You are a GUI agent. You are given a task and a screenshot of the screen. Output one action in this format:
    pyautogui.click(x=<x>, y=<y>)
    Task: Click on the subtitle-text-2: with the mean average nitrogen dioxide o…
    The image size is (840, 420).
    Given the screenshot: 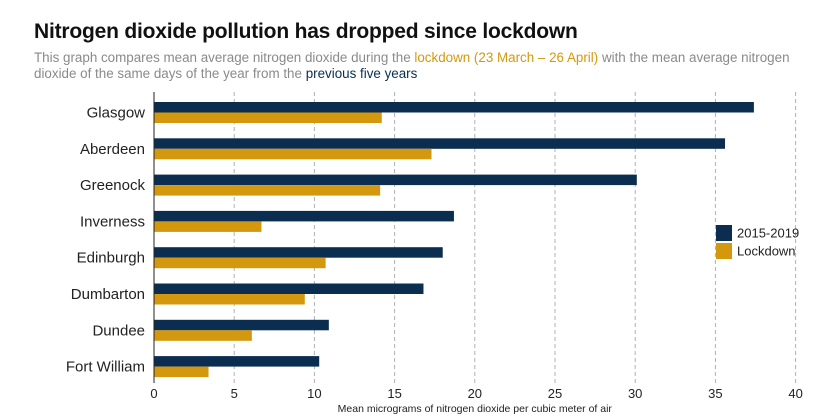 What is the action you would take?
    pyautogui.click(x=412, y=65)
    